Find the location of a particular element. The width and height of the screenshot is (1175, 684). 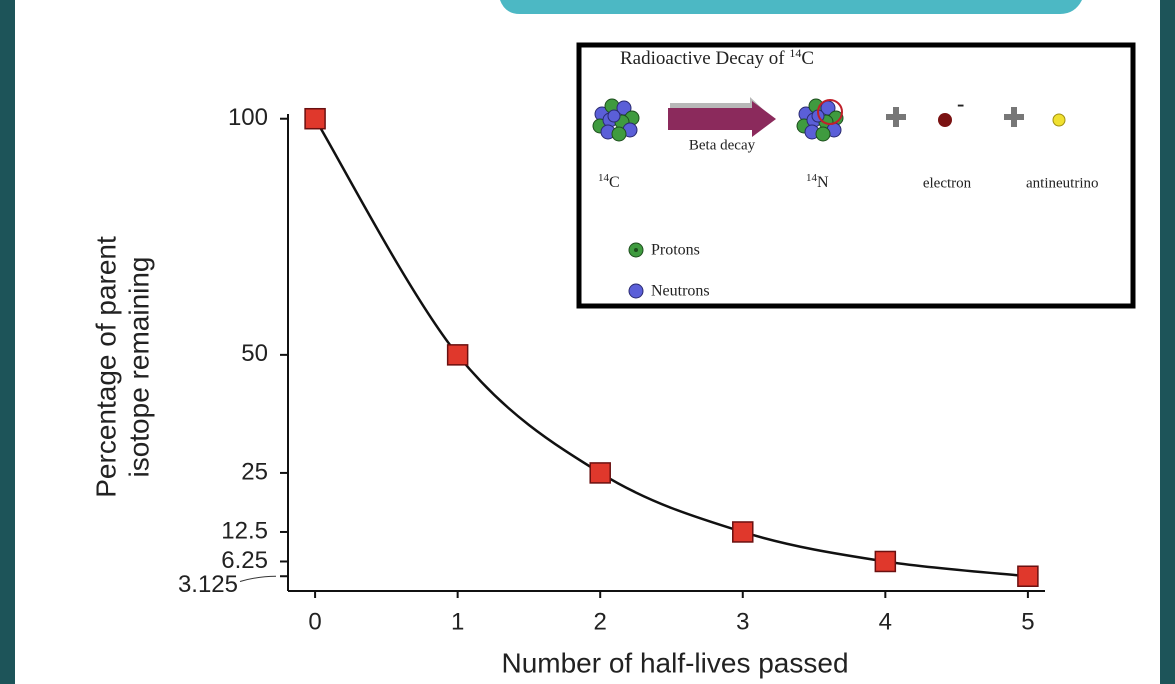

legend-label: Neutrons is located at coordinates (680, 291).